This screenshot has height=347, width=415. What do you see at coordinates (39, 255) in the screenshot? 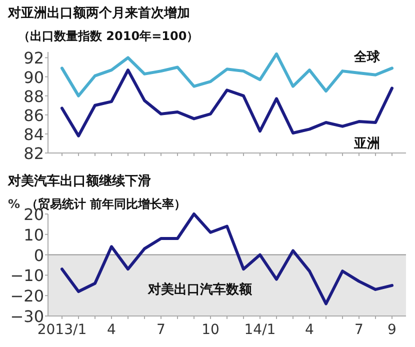
I see `y-tick-label: 0` at bounding box center [39, 255].